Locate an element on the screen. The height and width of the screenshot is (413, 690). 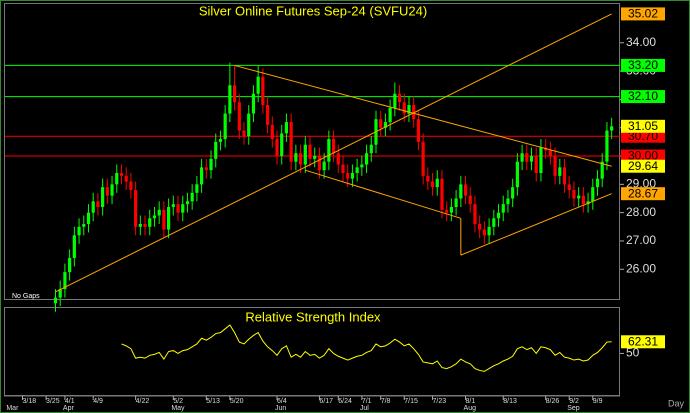
rsi-title: Relative Strength Index is located at coordinates (313, 316).